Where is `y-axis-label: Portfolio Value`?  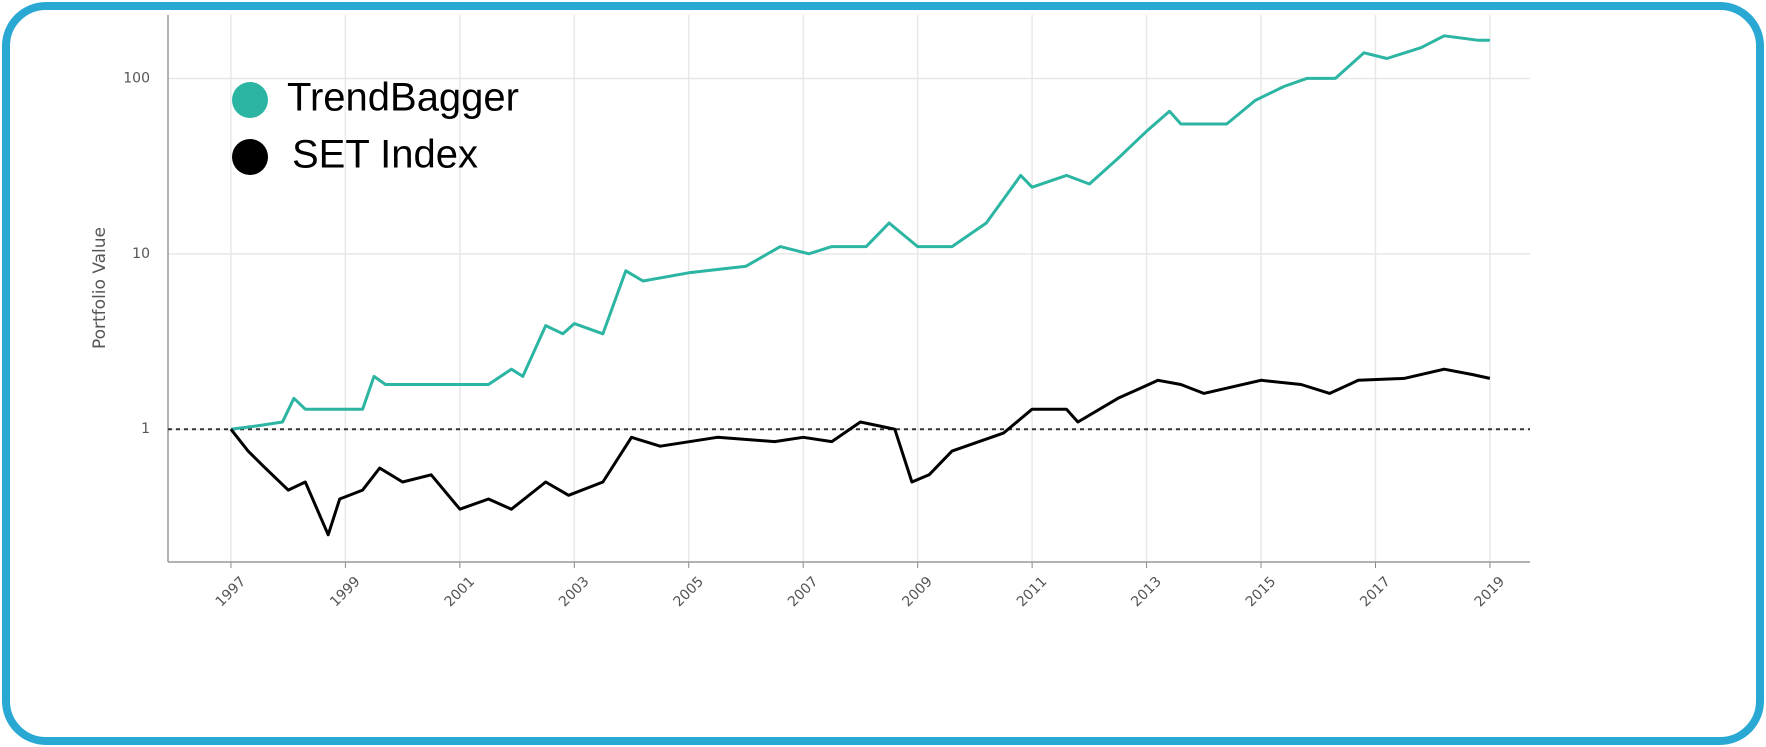 y-axis-label: Portfolio Value is located at coordinates (100, 288).